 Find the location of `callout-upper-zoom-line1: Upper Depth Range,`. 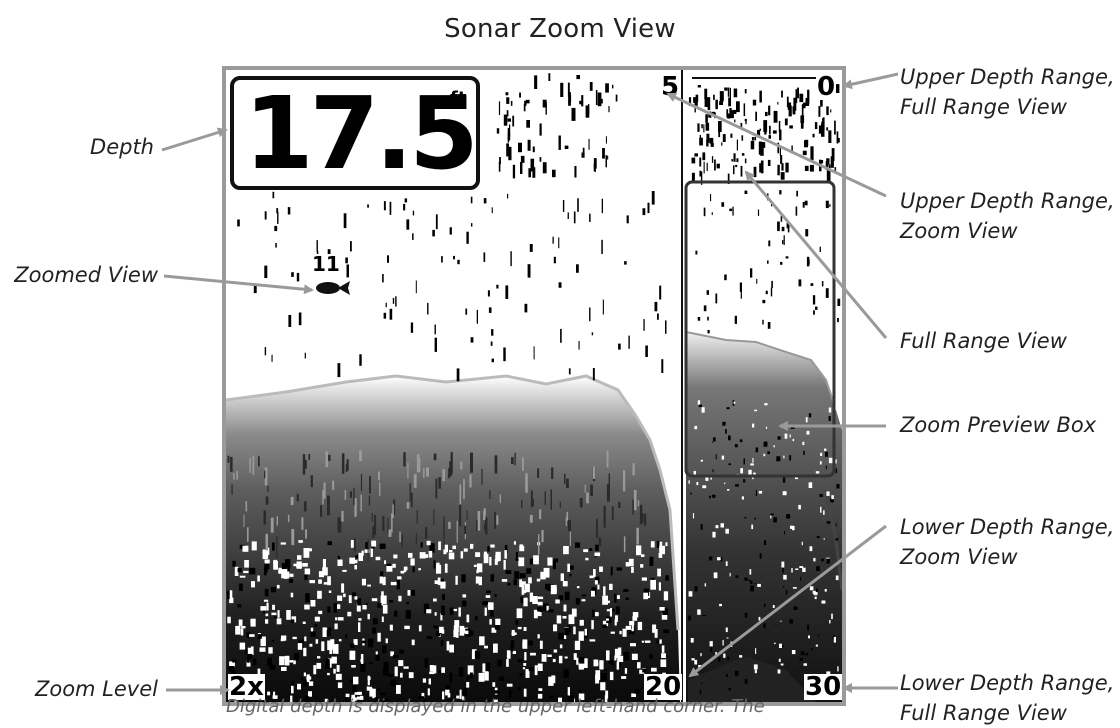

callout-upper-zoom-line1: Upper Depth Range, is located at coordinates (1007, 201).